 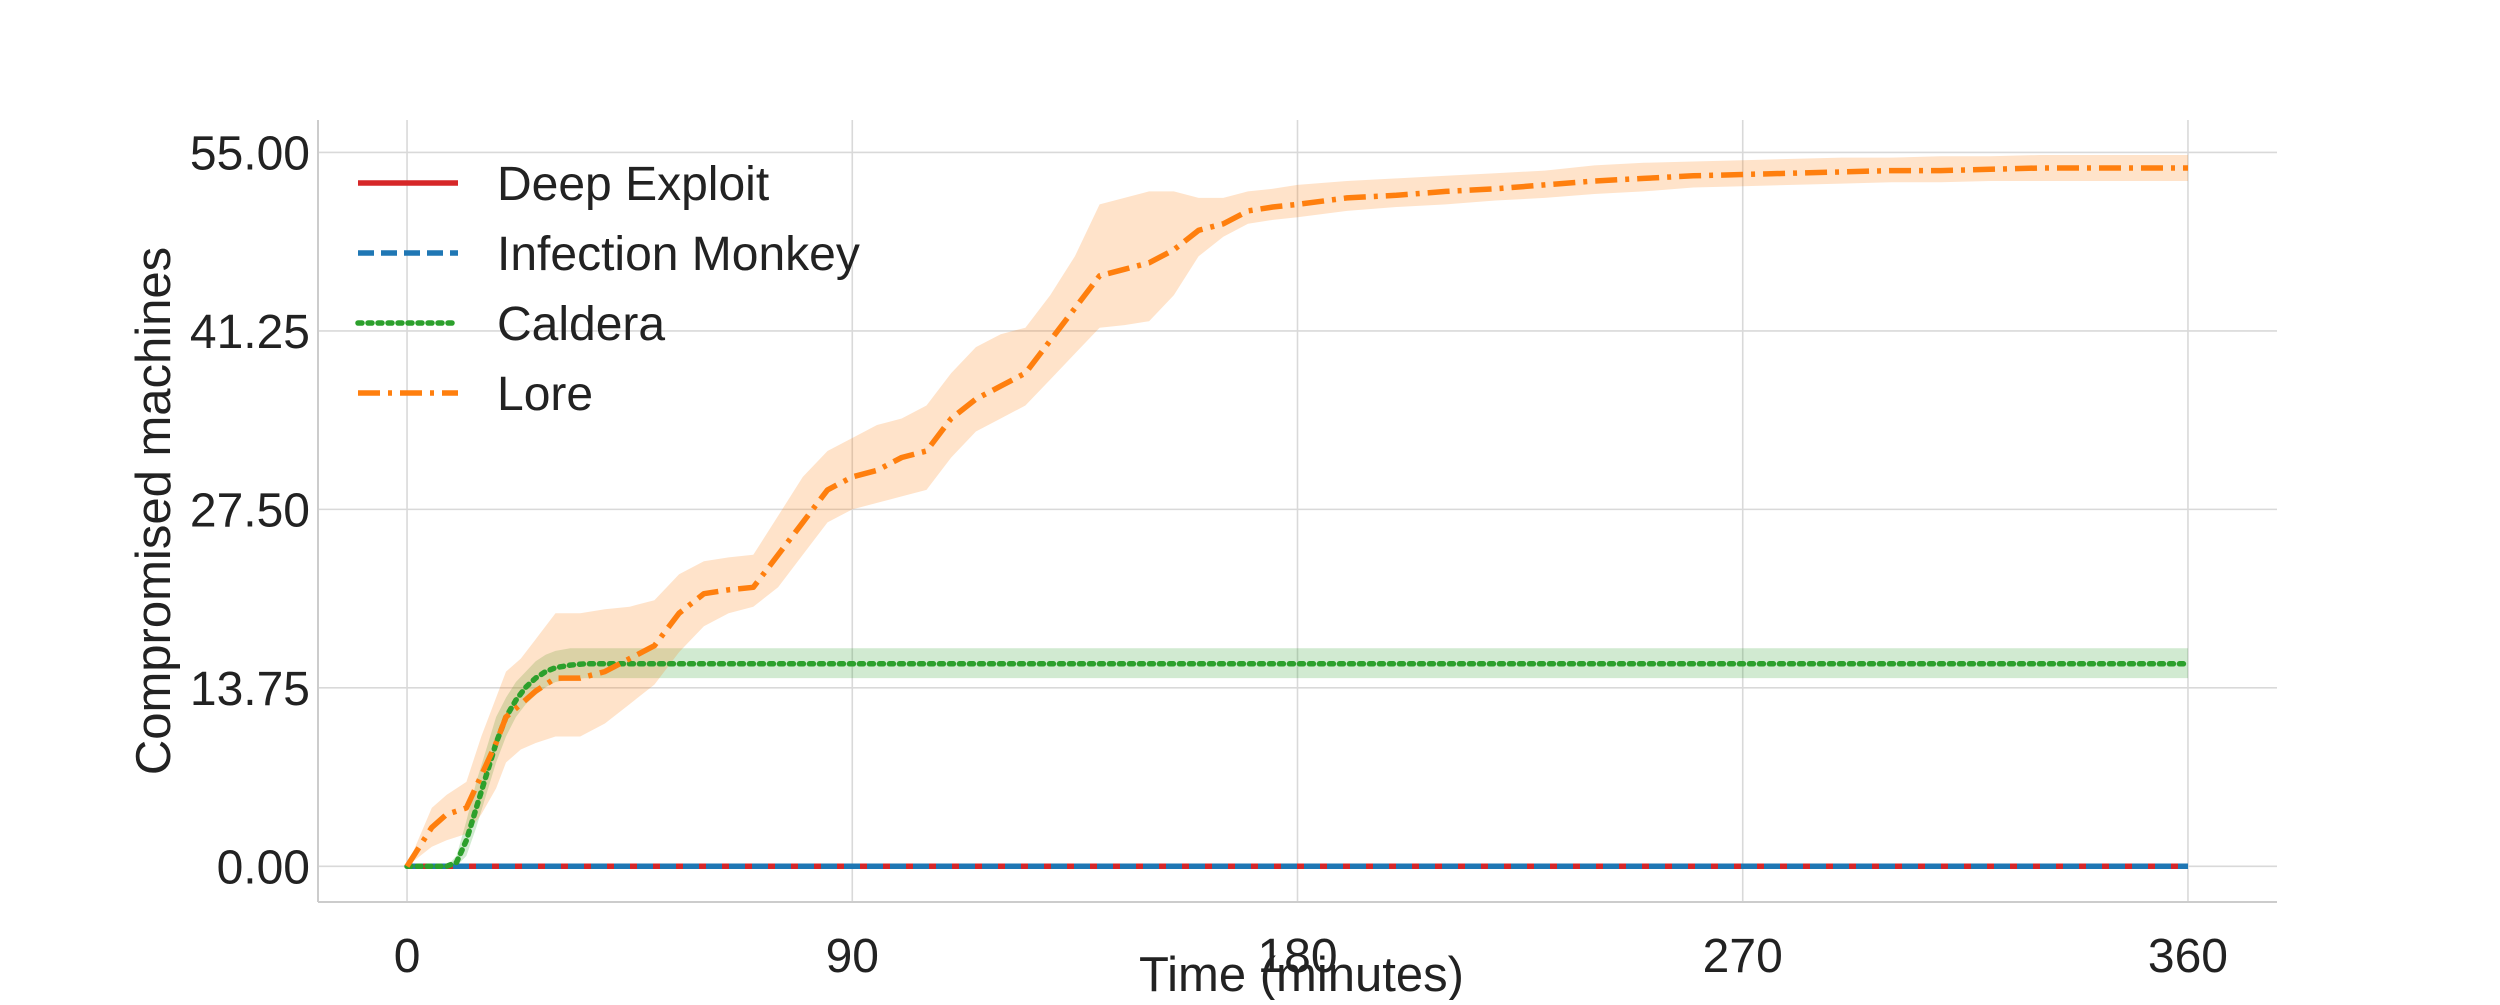 What do you see at coordinates (154, 511) in the screenshot?
I see `y-axis-label: Compromised machines` at bounding box center [154, 511].